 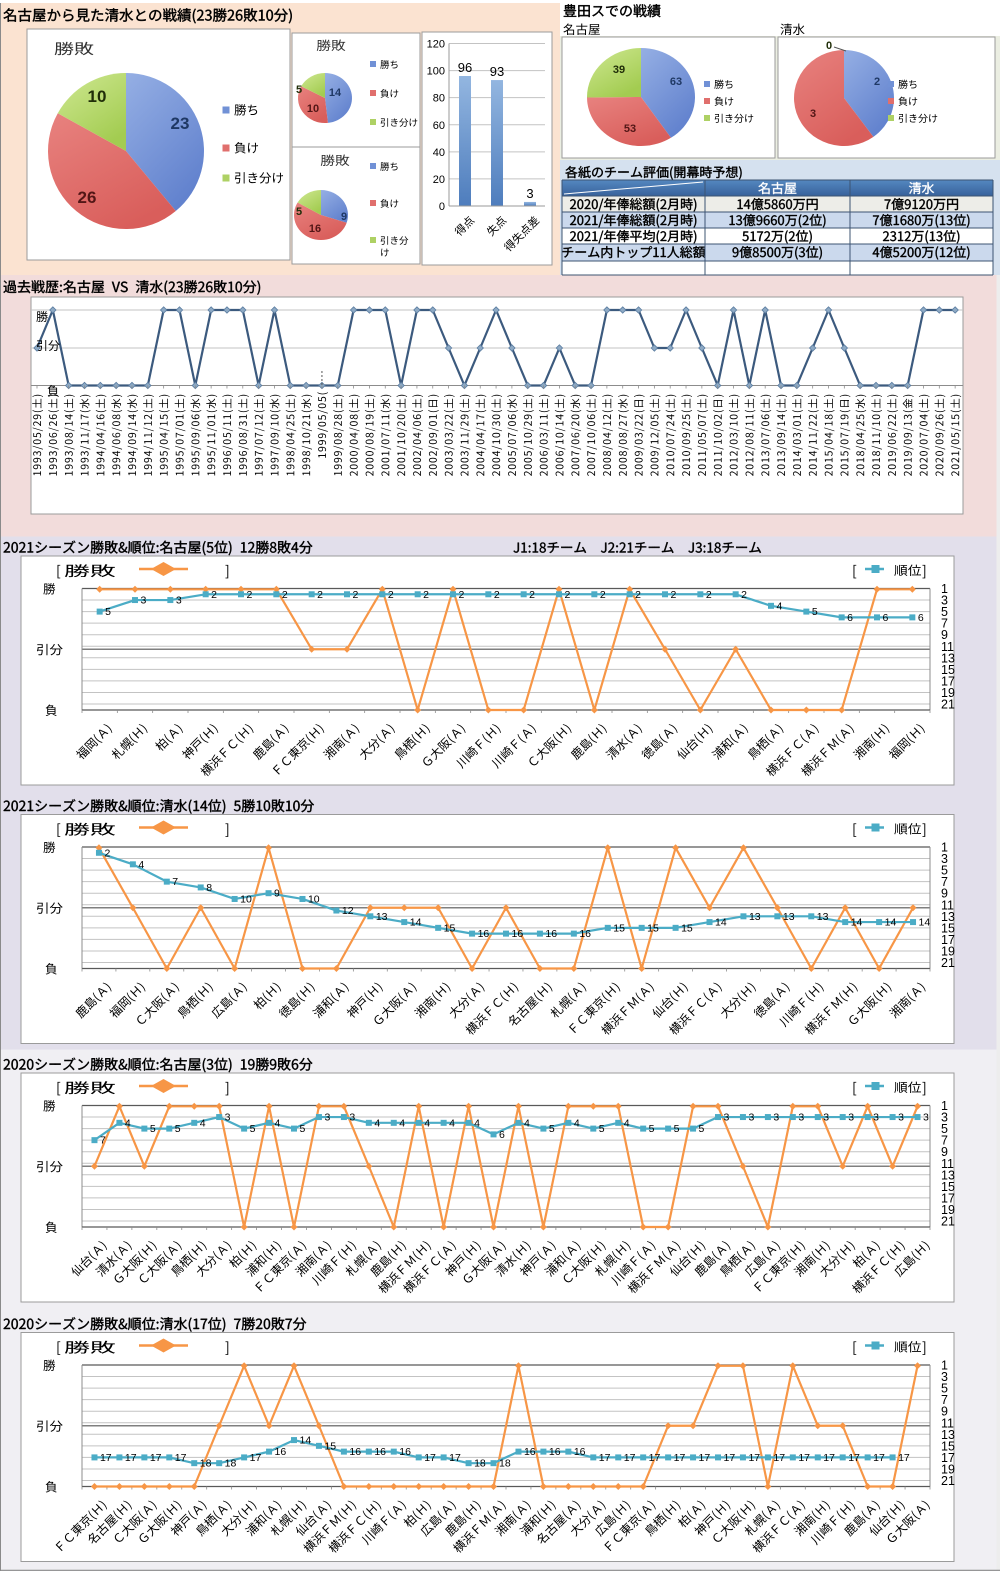 What do you see at coordinates (497, 71) in the screenshot?
I see `svg-text: 93` at bounding box center [497, 71].